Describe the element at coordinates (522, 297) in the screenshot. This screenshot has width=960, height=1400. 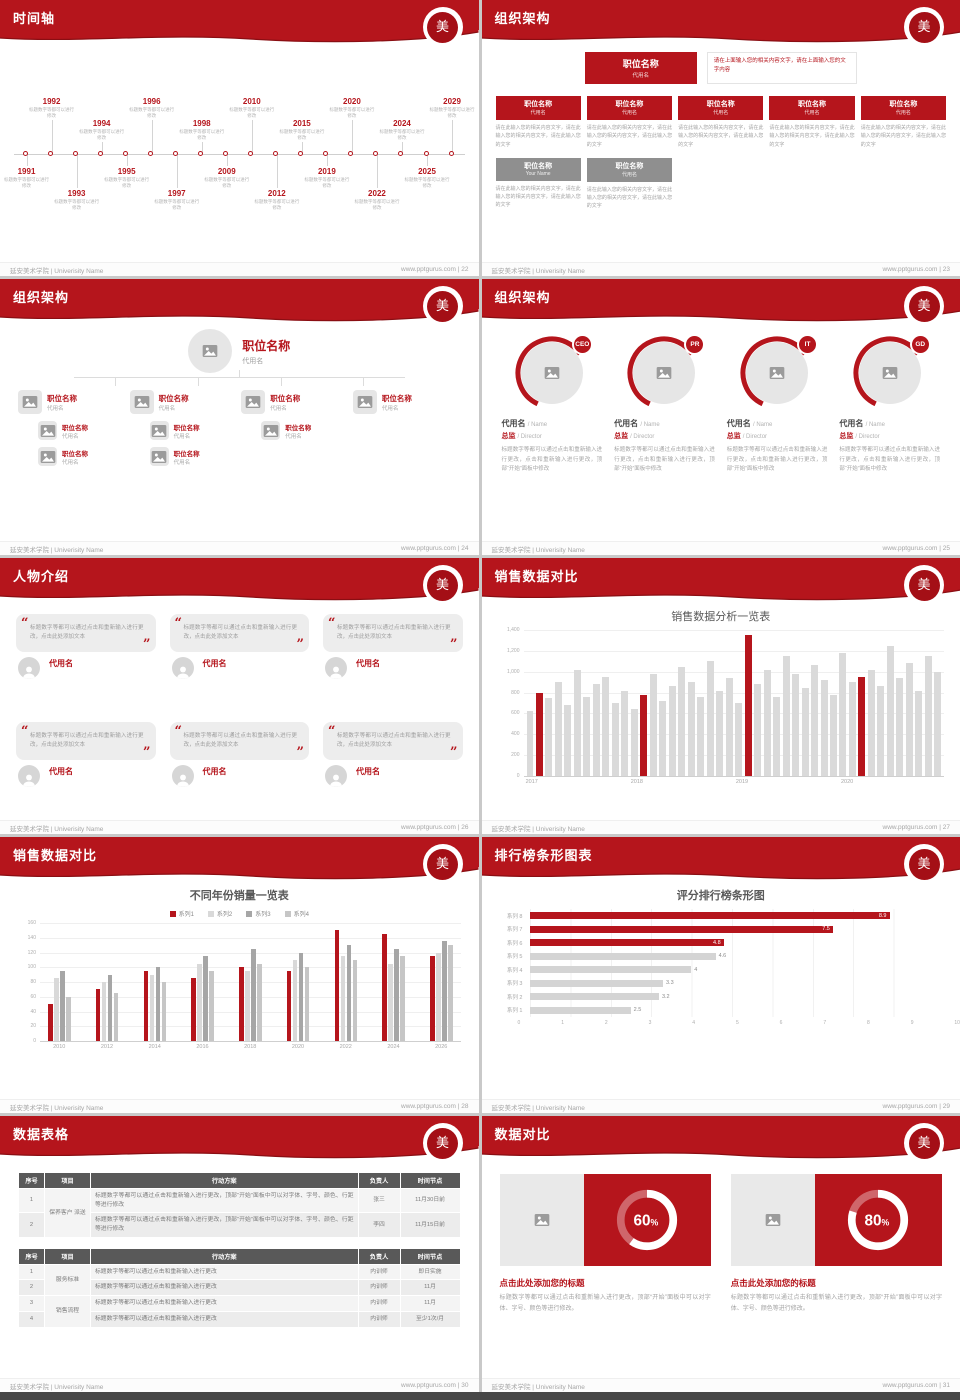
I see `slide-title: 组织架构` at that location.